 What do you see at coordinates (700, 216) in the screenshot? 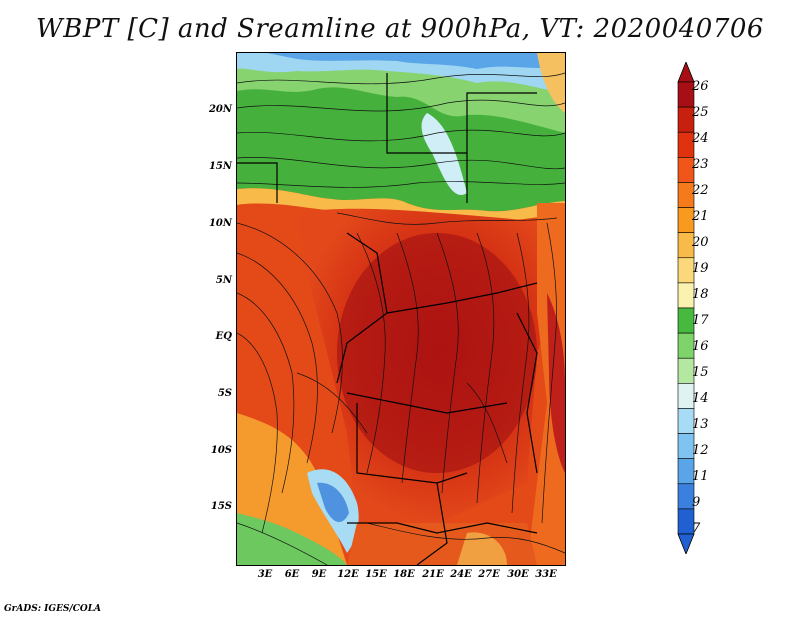
I see `colorbar-label: 21` at bounding box center [700, 216].